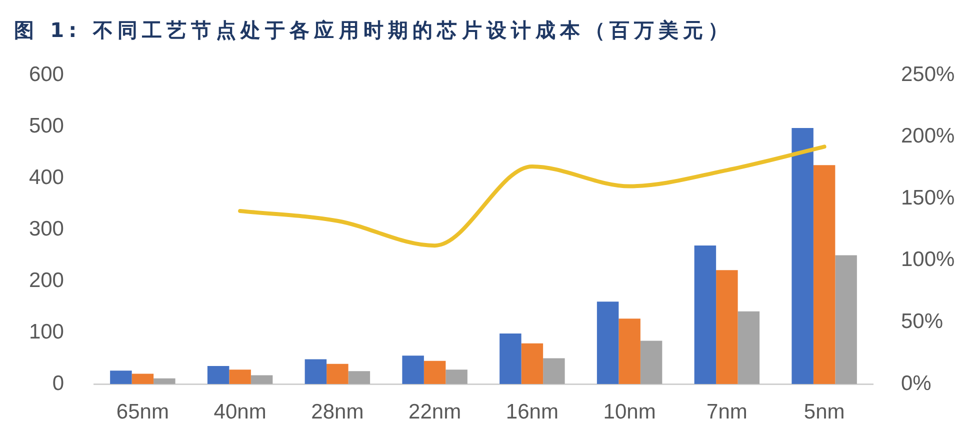 The image size is (967, 438). I want to click on line-series, so click(532, 196).